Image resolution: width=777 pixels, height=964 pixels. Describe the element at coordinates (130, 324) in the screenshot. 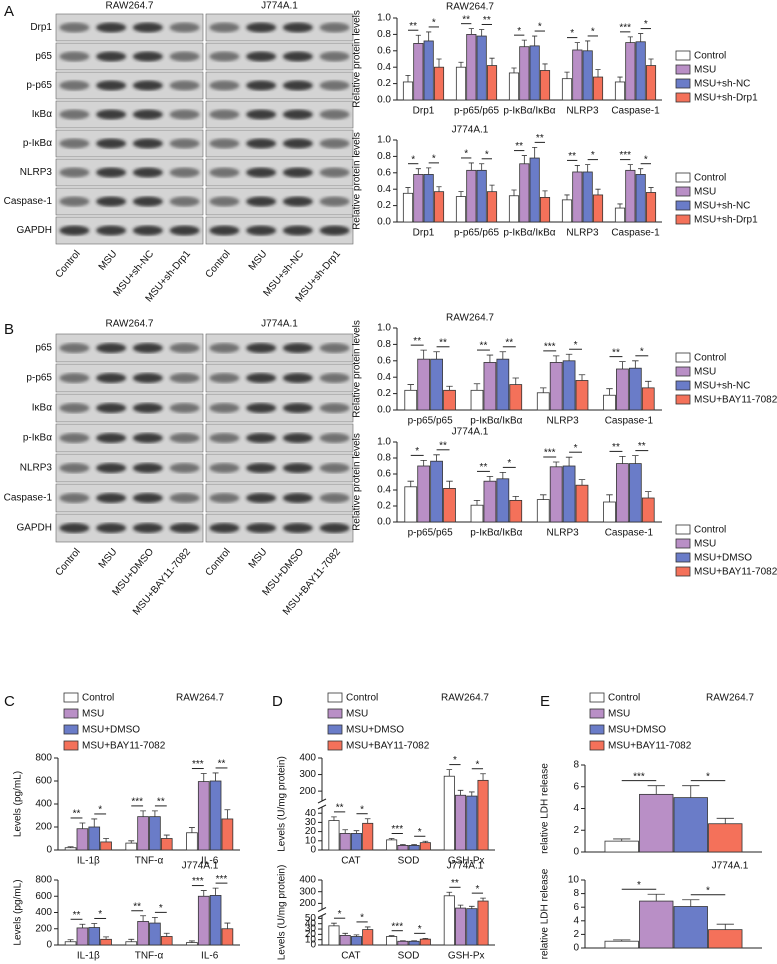

I see `cell-line-label: RAW264.7` at that location.